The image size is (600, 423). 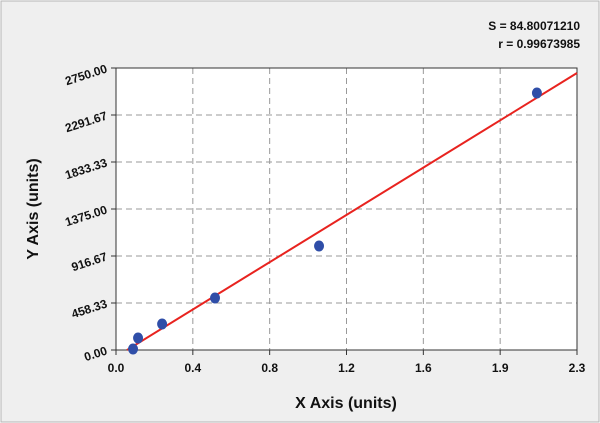 What do you see at coordinates (423, 368) in the screenshot?
I see `x-tick-label: 1.6` at bounding box center [423, 368].